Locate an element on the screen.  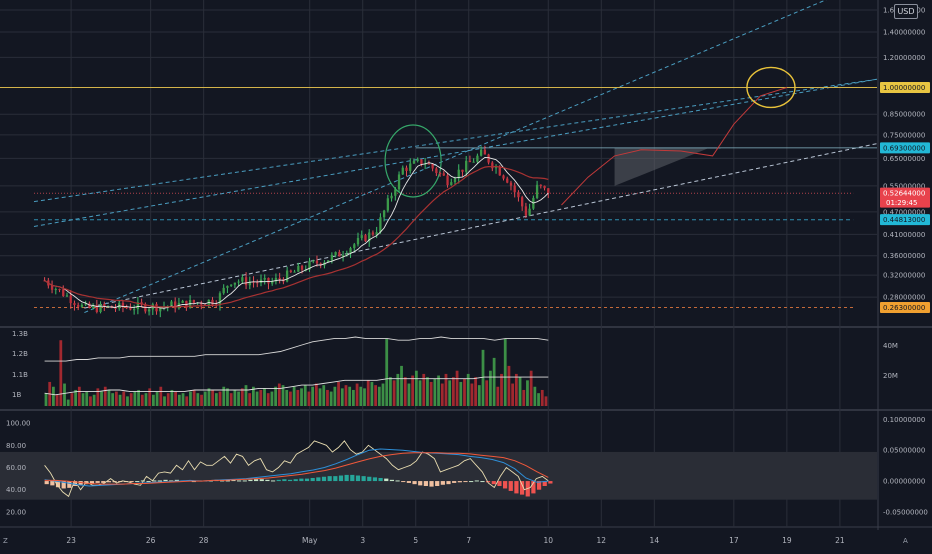
x-tick-label: 23 is located at coordinates (71, 540).